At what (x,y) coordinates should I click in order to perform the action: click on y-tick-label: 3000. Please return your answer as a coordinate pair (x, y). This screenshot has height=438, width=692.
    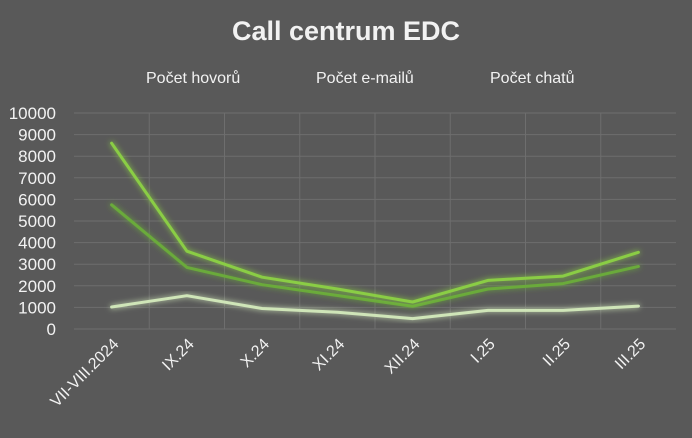
    Looking at the image, I should click on (37, 264).